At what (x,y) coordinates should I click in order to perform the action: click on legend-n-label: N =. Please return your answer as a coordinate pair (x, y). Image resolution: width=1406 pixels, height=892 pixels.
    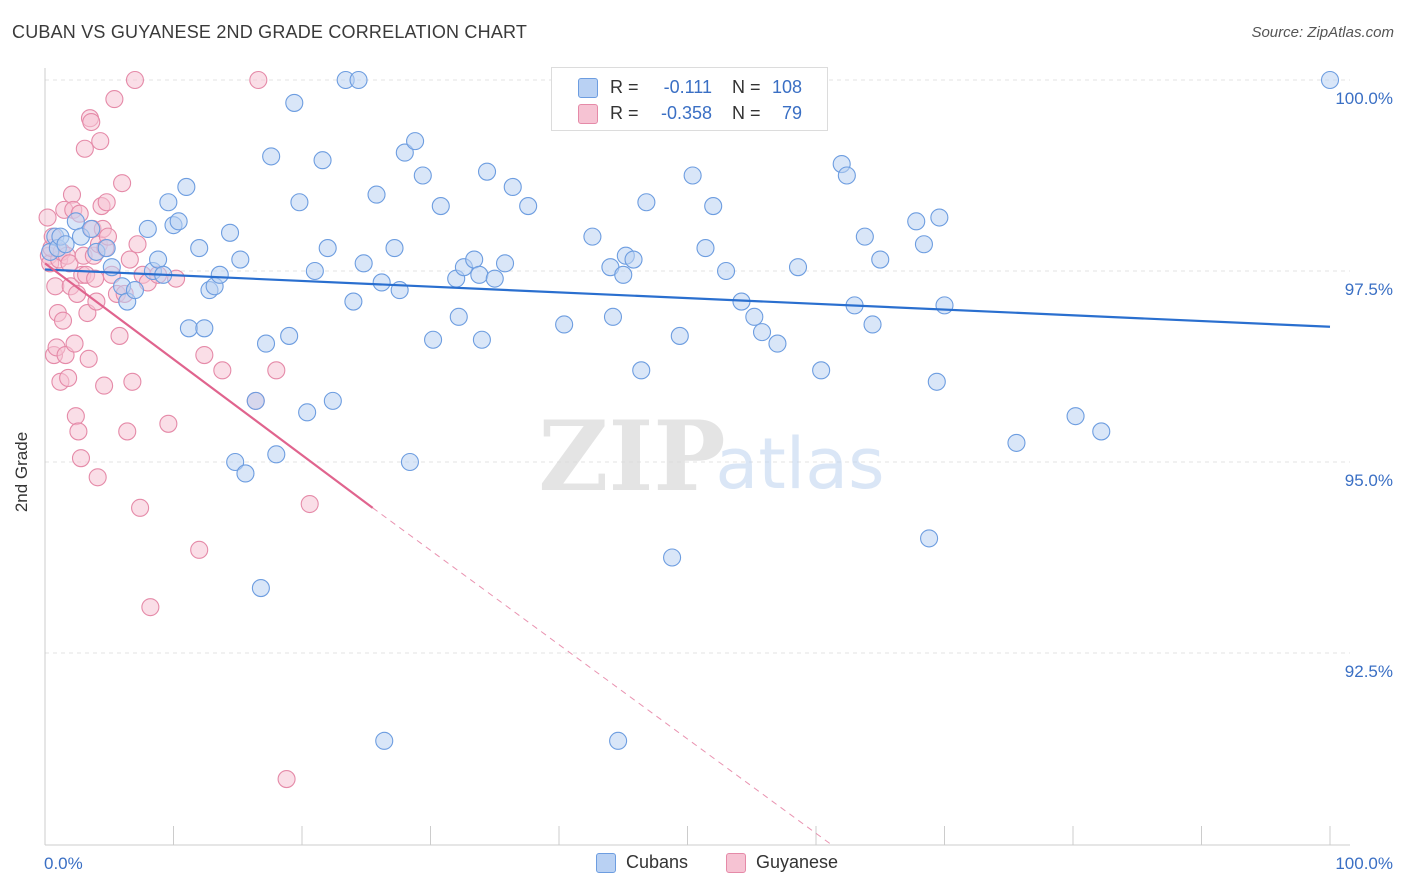
    Looking at the image, I should click on (746, 113).